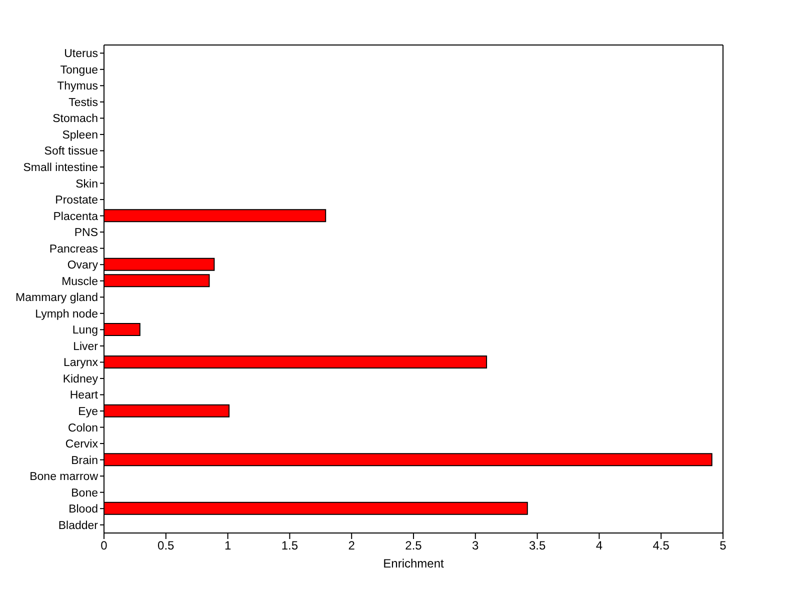 The image size is (800, 599). Describe the element at coordinates (83, 102) in the screenshot. I see `y-tick-label: Testis` at that location.